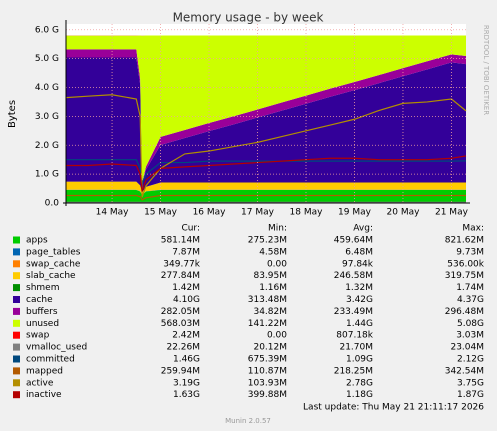 This screenshot has height=431, width=497. Describe the element at coordinates (258, 213) in the screenshot. I see `x-tick-label: 17 May` at that location.